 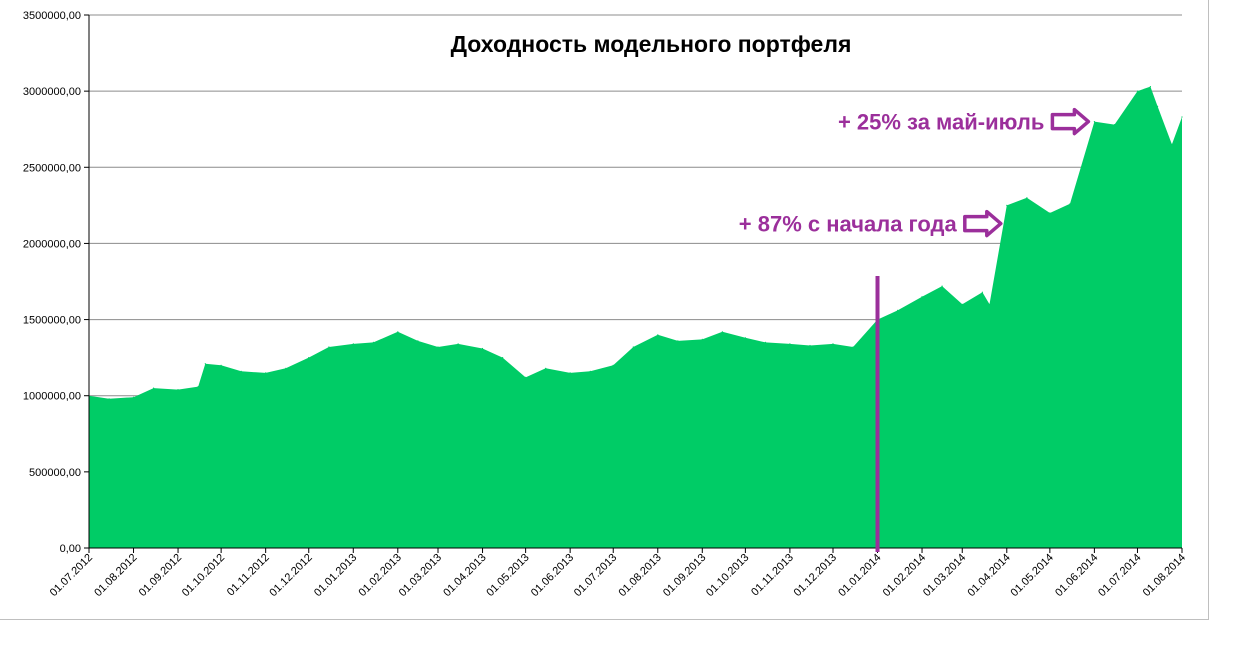 What do you see at coordinates (915, 172) in the screenshot?
I see `annotation-layer: + 25% за май-июль + 87% с начала года` at bounding box center [915, 172].